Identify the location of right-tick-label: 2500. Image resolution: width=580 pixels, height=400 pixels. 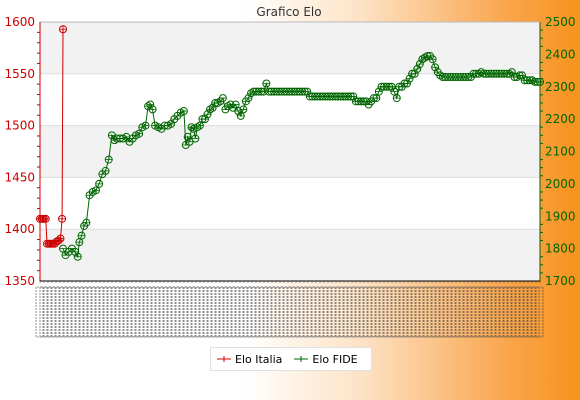
(560, 22).